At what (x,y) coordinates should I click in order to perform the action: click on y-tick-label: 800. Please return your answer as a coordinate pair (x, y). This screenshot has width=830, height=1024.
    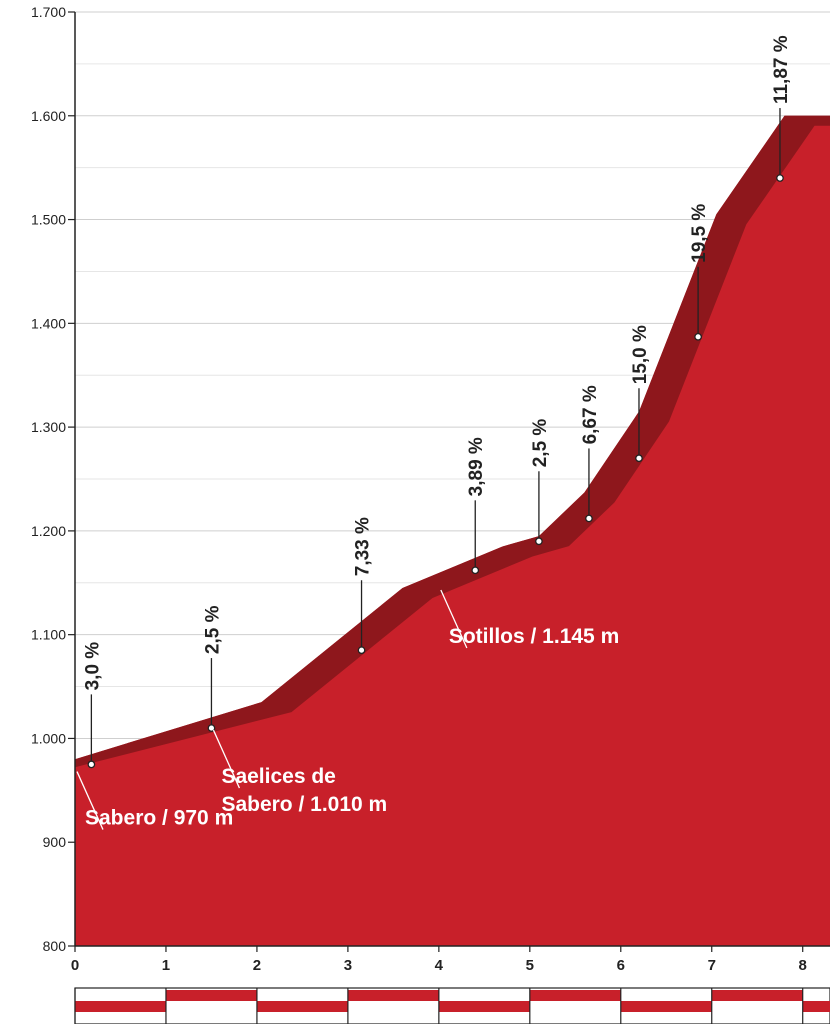
    Looking at the image, I should click on (55, 946).